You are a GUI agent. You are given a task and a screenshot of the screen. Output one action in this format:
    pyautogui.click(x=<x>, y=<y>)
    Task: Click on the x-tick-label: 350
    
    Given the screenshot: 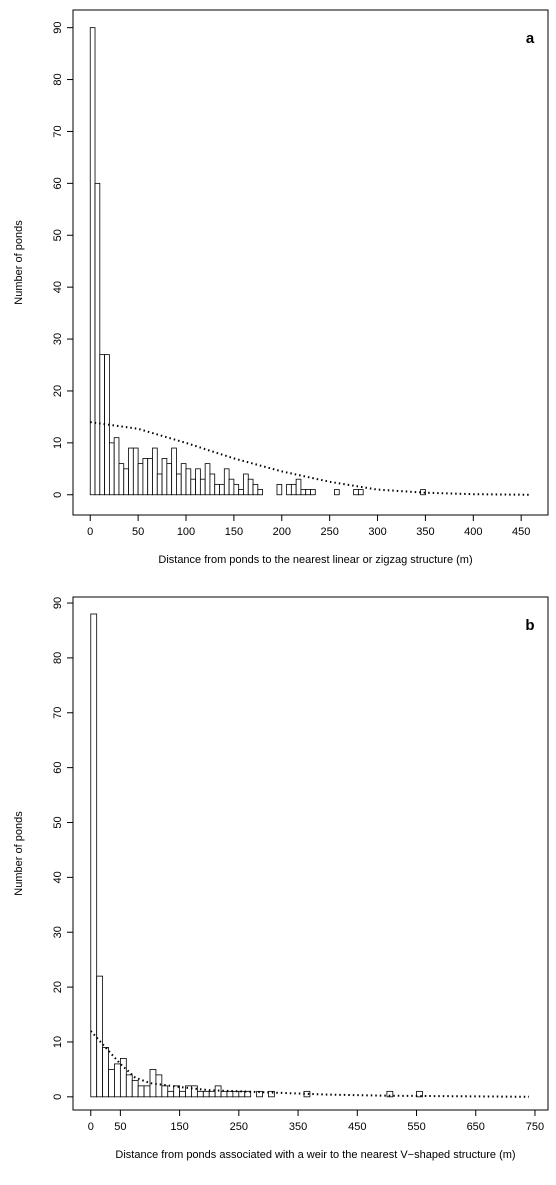 What is the action you would take?
    pyautogui.click(x=298, y=1127)
    